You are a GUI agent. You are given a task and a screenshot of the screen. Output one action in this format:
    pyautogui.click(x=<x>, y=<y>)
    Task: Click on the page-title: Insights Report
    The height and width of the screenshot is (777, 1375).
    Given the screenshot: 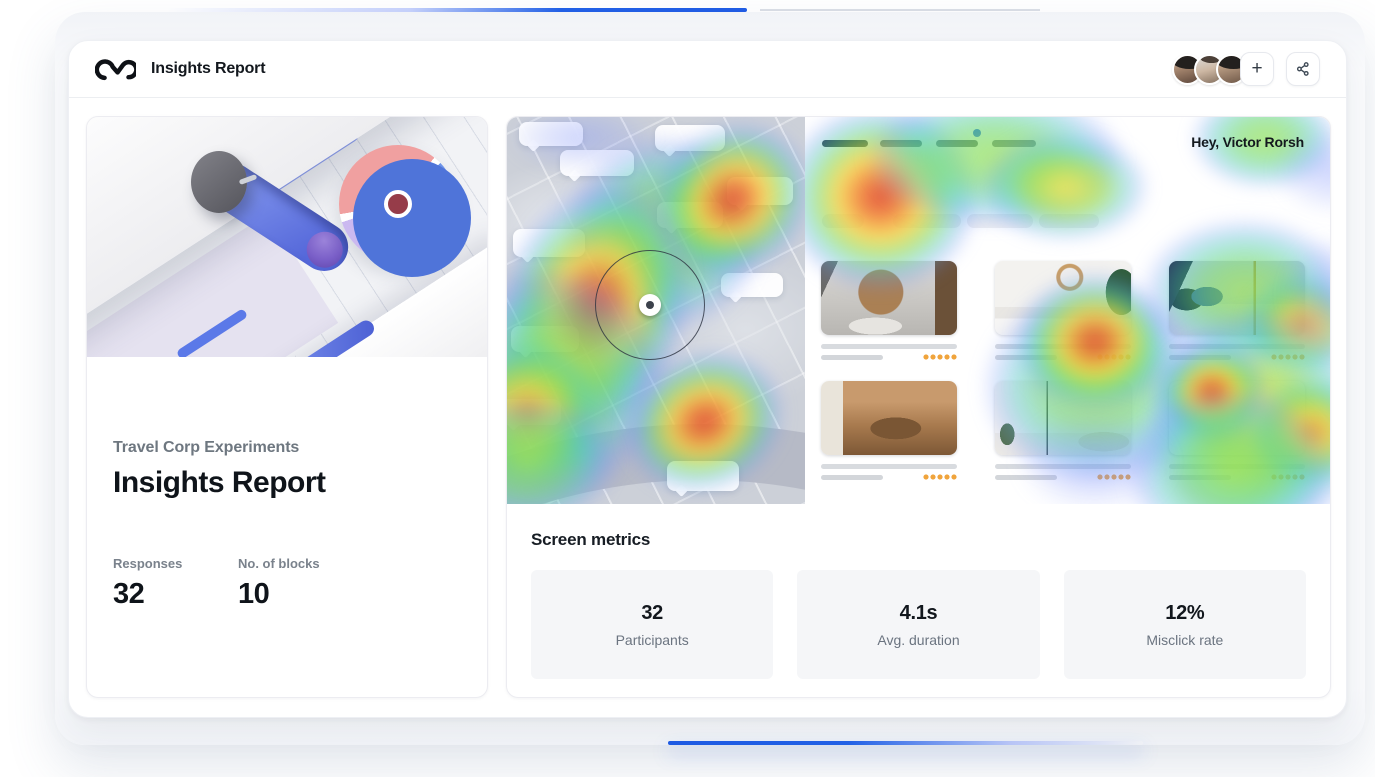 What is the action you would take?
    pyautogui.click(x=208, y=68)
    